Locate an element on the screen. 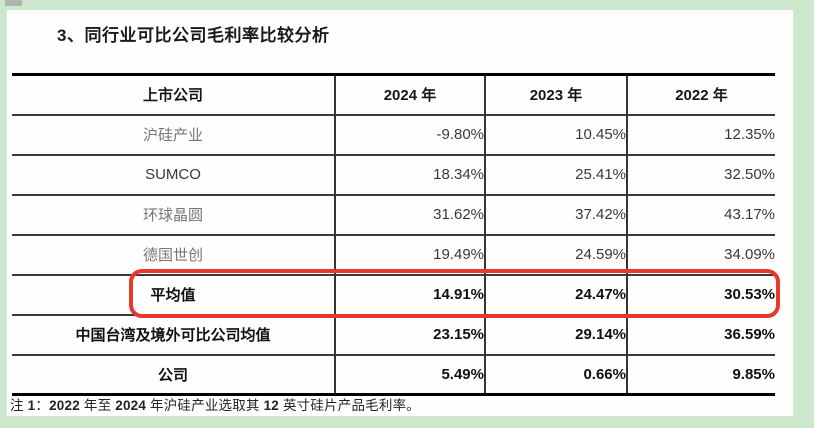 This screenshot has width=814, height=428. table-row: 德国世创 19.49% 24.59% 34.09% is located at coordinates (393, 254).